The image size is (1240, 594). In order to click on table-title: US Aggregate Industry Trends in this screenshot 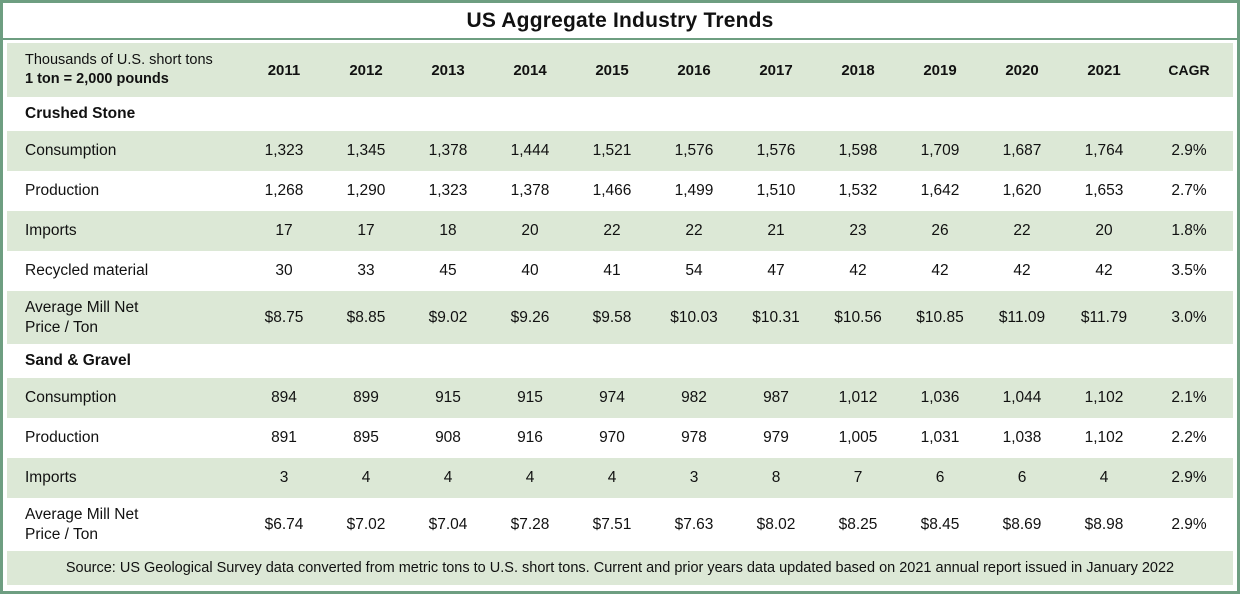, I will do `click(620, 21)`.